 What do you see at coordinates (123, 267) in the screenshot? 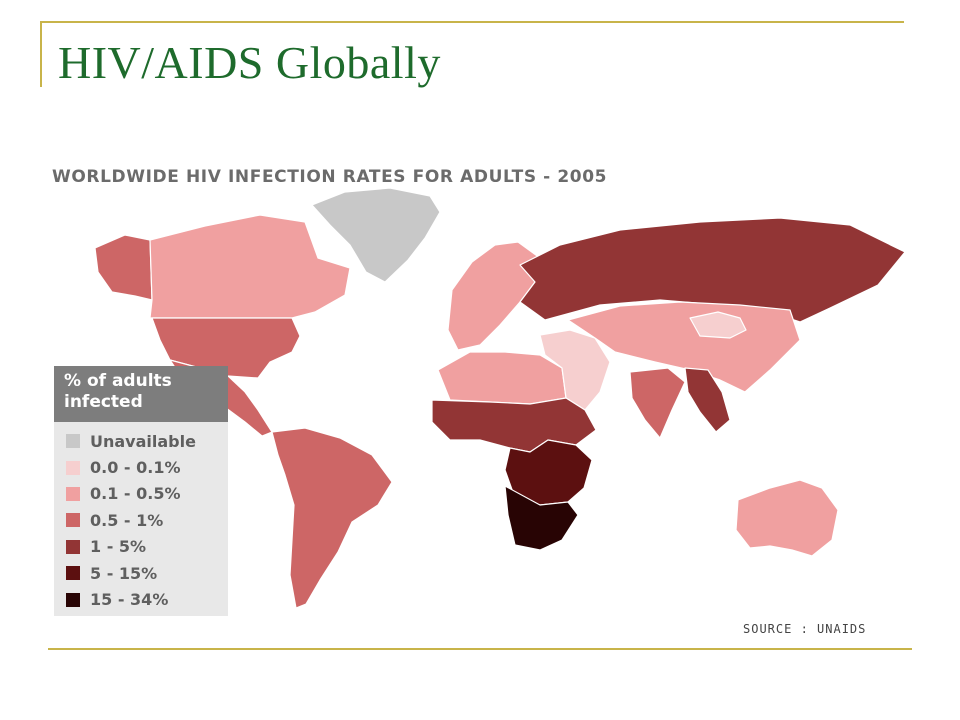
I see `region-alaska` at bounding box center [123, 267].